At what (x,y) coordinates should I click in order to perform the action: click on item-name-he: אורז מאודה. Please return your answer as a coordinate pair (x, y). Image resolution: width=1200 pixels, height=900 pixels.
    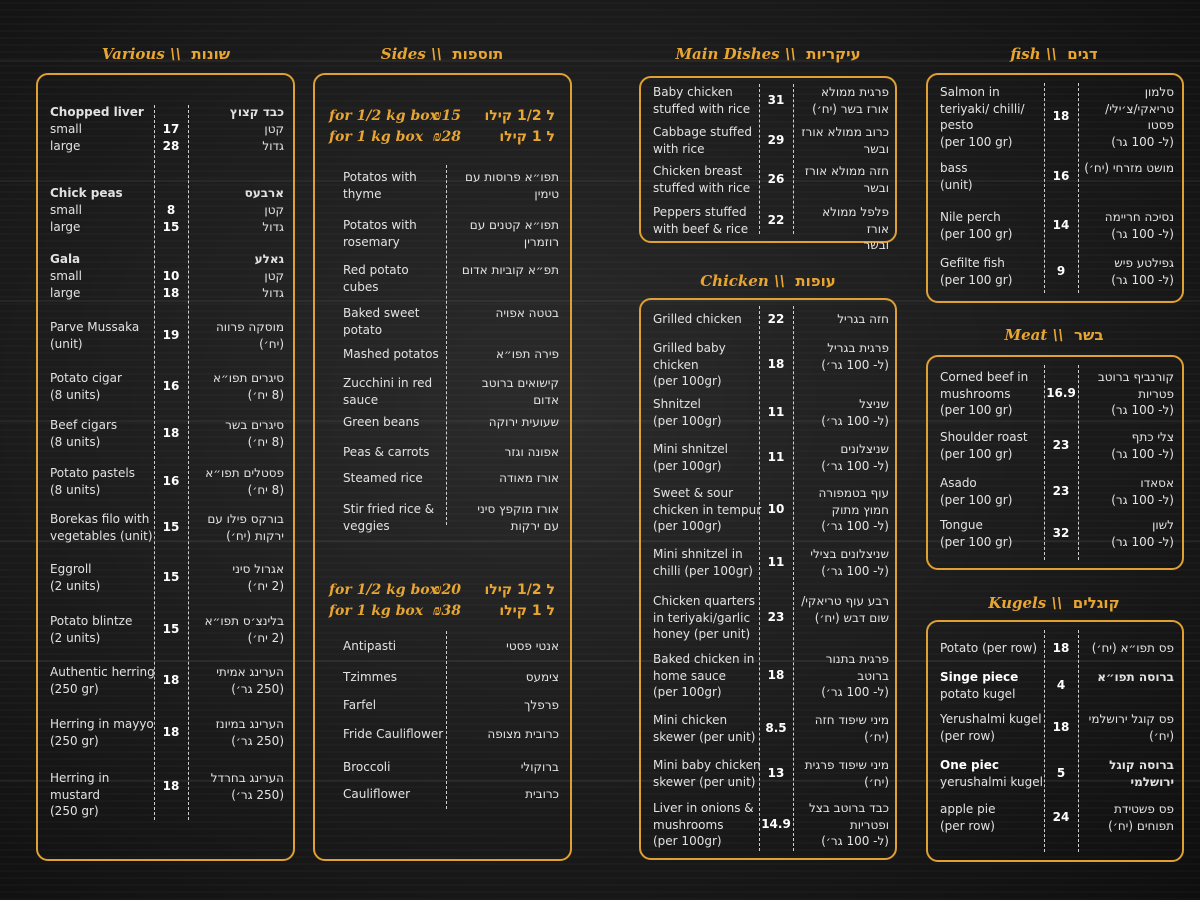
    Looking at the image, I should click on (529, 478).